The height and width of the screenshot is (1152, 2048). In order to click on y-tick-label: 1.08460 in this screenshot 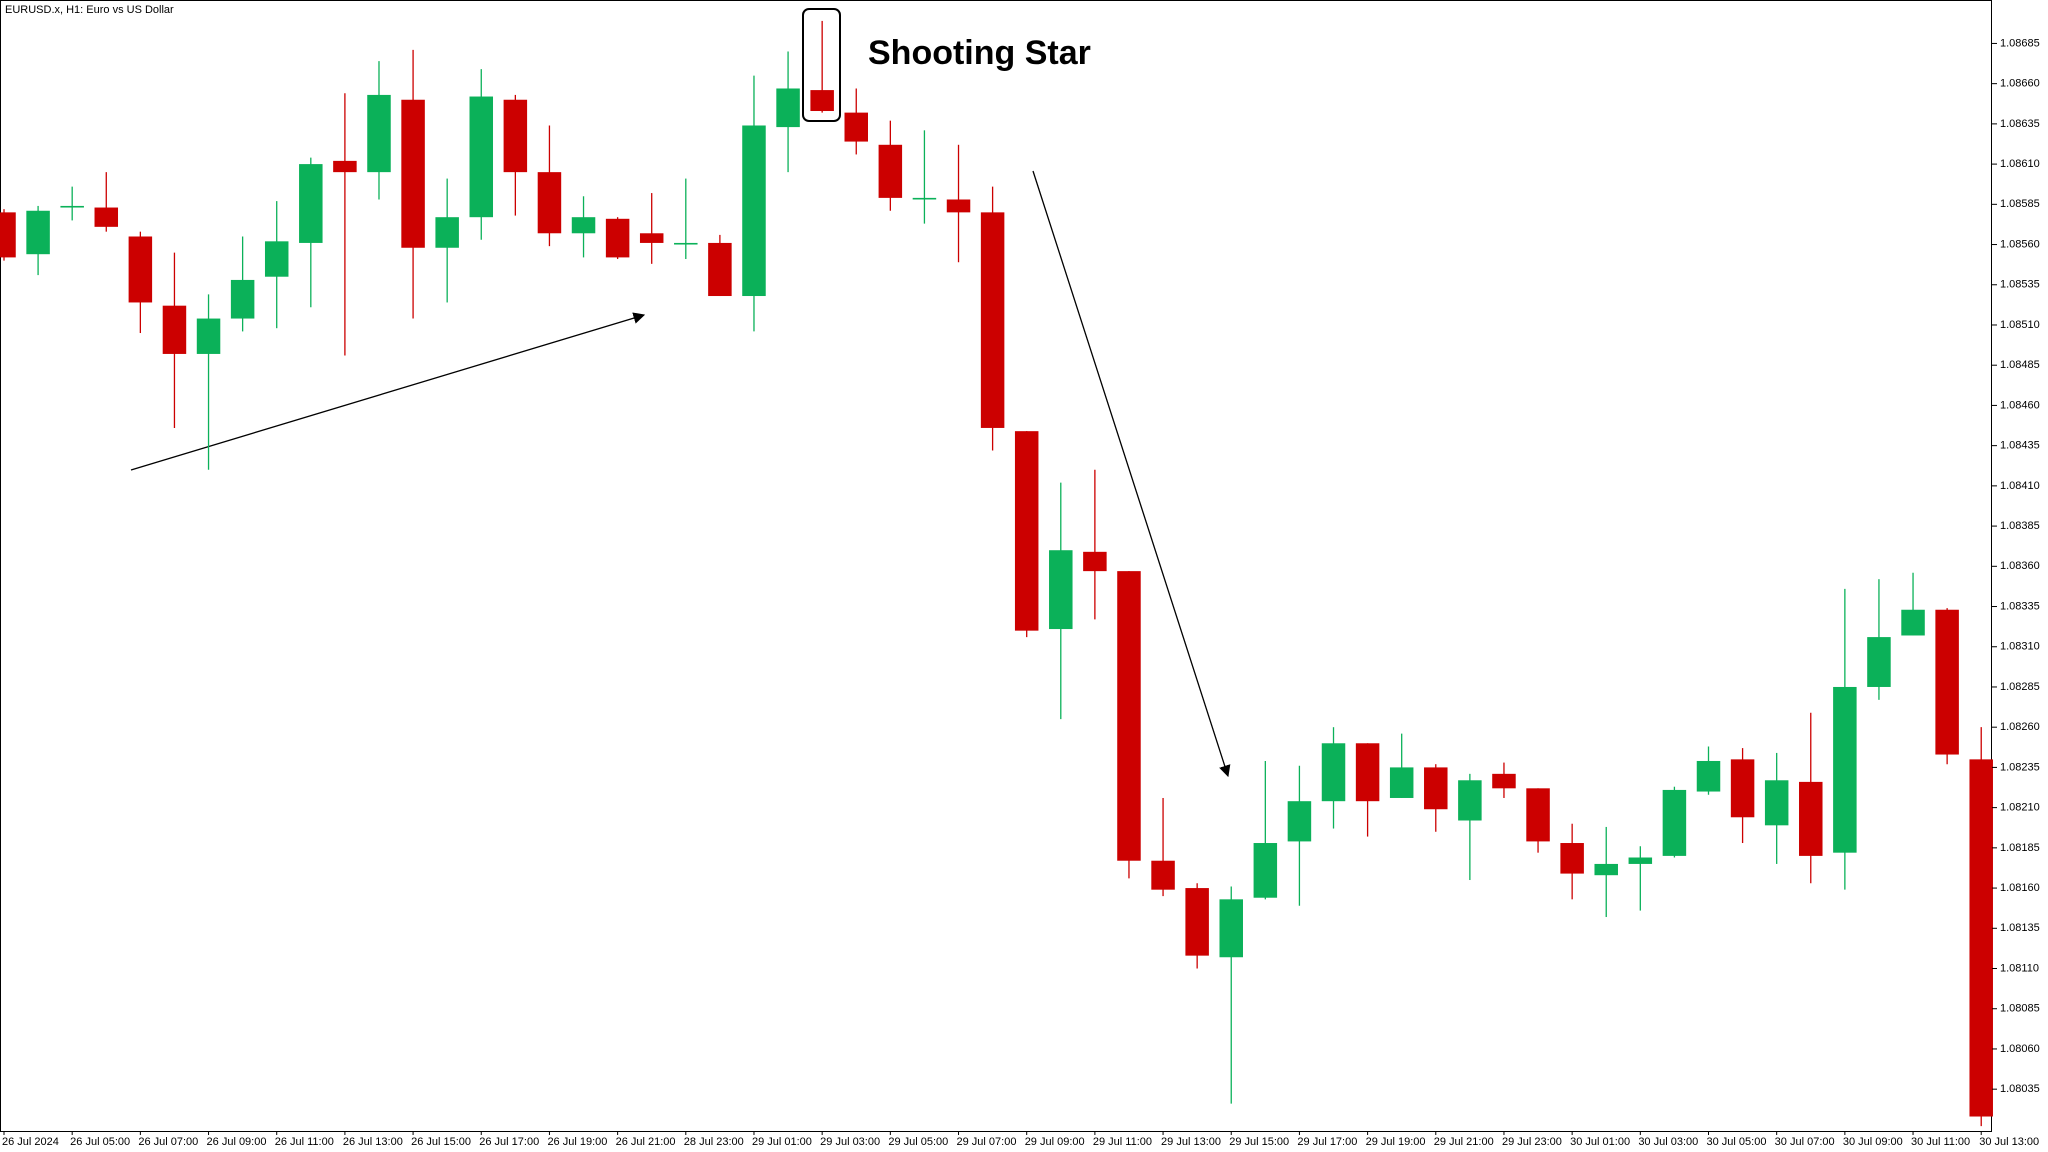, I will do `click(2020, 405)`.